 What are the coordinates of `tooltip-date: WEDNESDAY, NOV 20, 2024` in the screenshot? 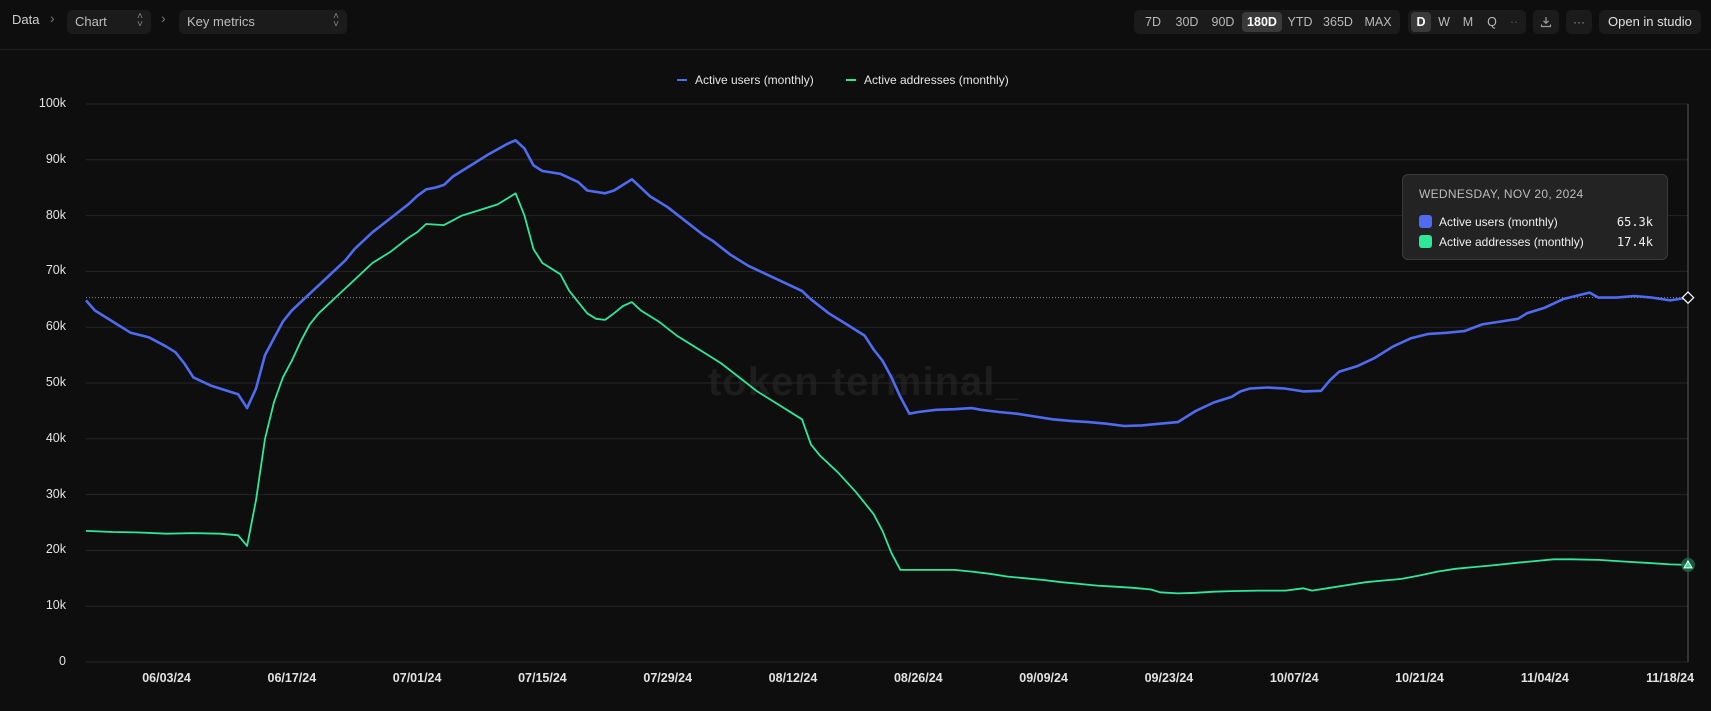 It's located at (1501, 194).